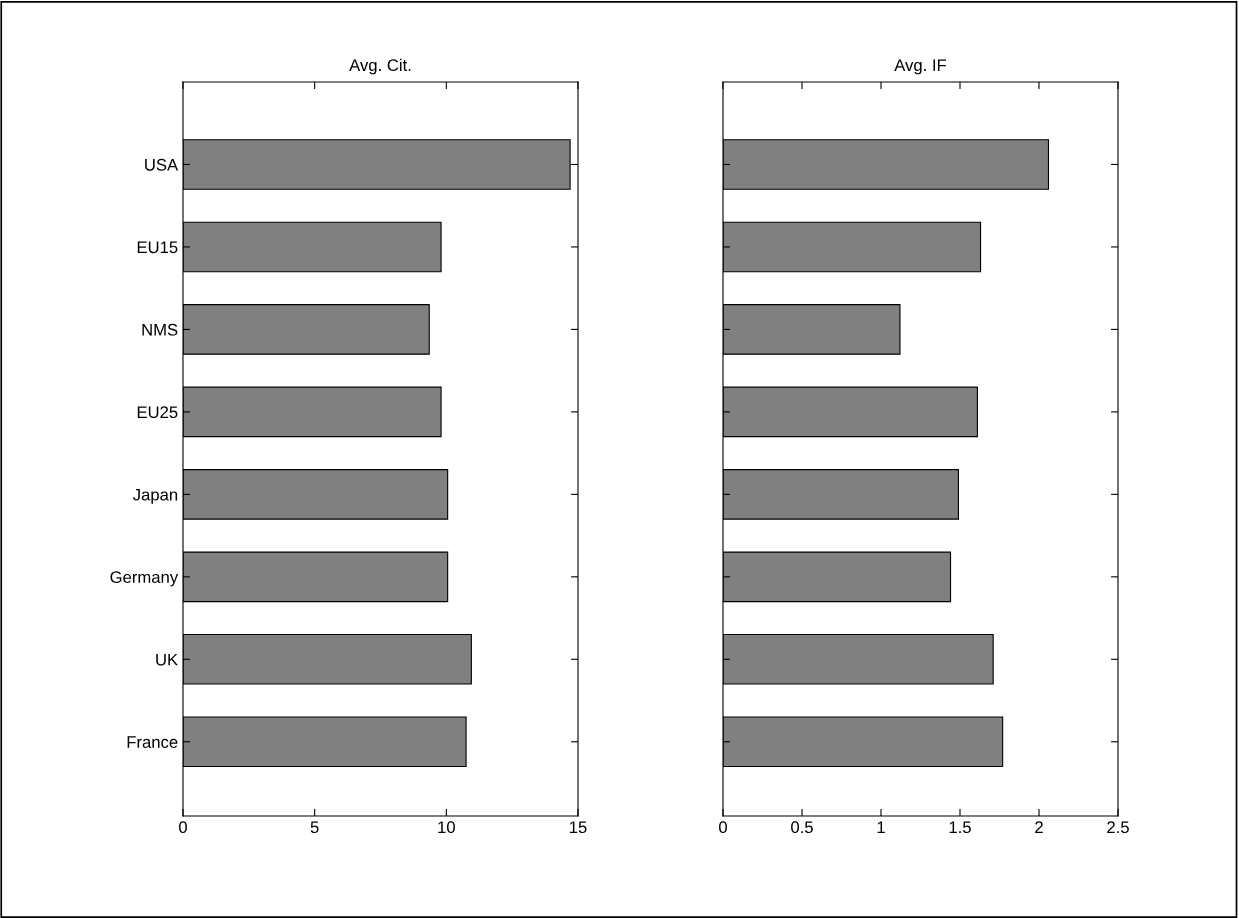  What do you see at coordinates (802, 827) in the screenshot?
I see `x-tick-label: 0.5` at bounding box center [802, 827].